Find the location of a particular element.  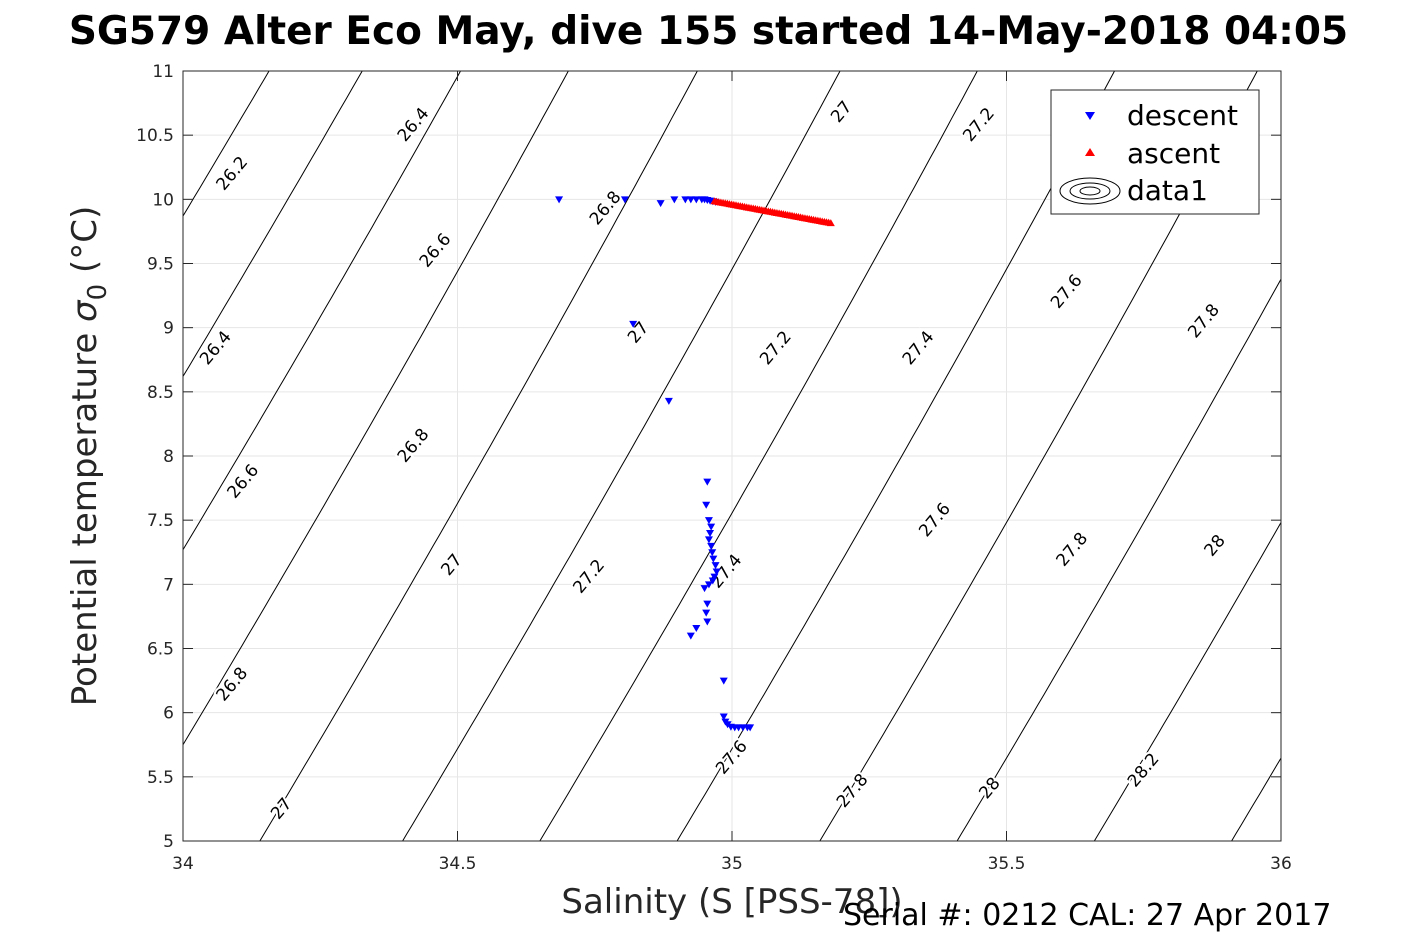

y-tick-label: 10.5 is located at coordinates (155, 136).